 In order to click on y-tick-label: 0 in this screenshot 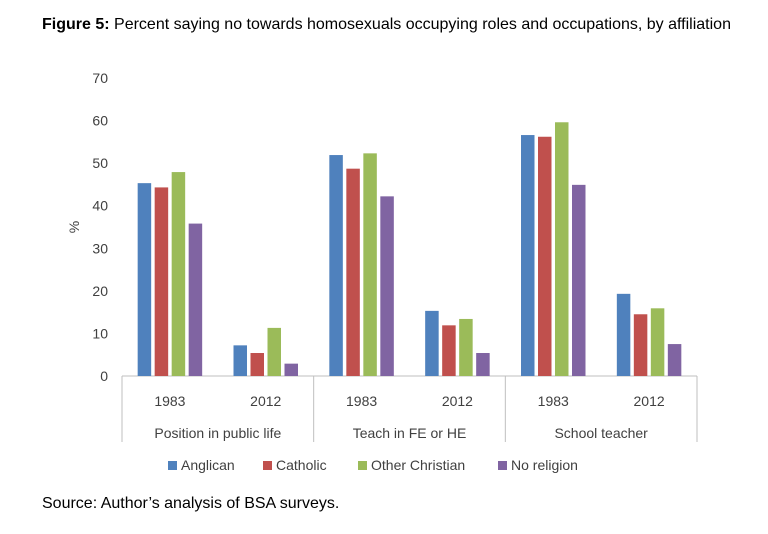, I will do `click(104, 376)`.